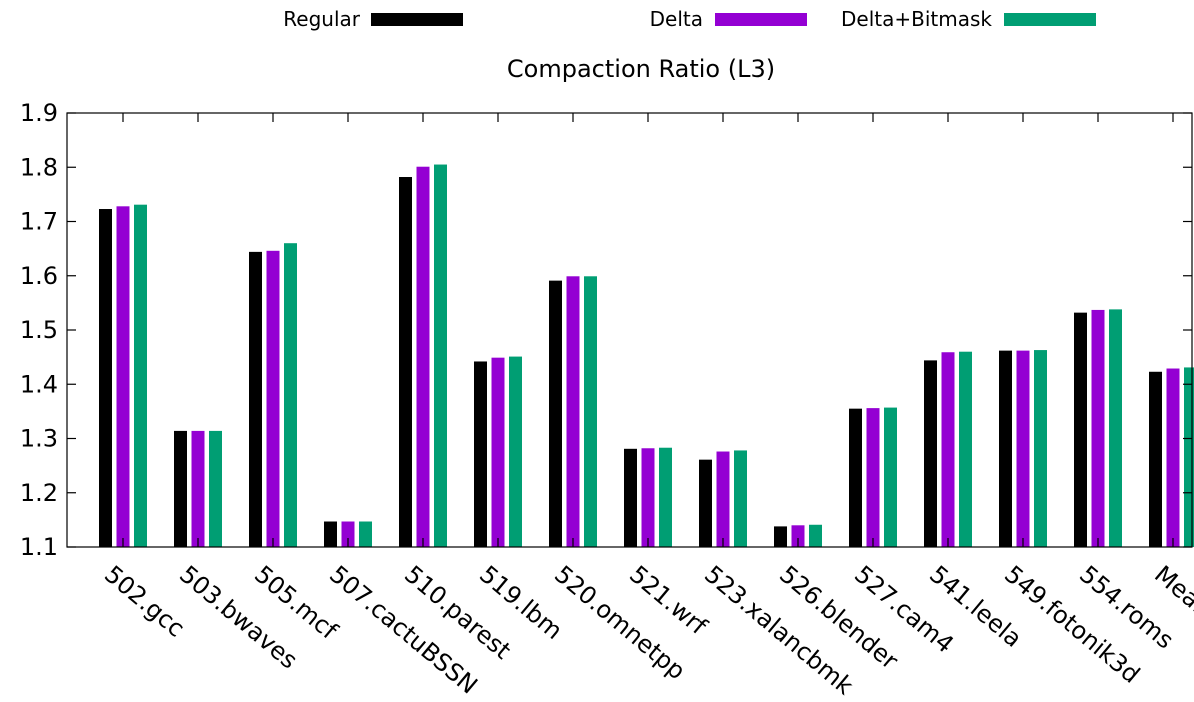 This screenshot has height=702, width=1194. What do you see at coordinates (198, 488) in the screenshot?
I see `bar-delta-503-bwaves` at bounding box center [198, 488].